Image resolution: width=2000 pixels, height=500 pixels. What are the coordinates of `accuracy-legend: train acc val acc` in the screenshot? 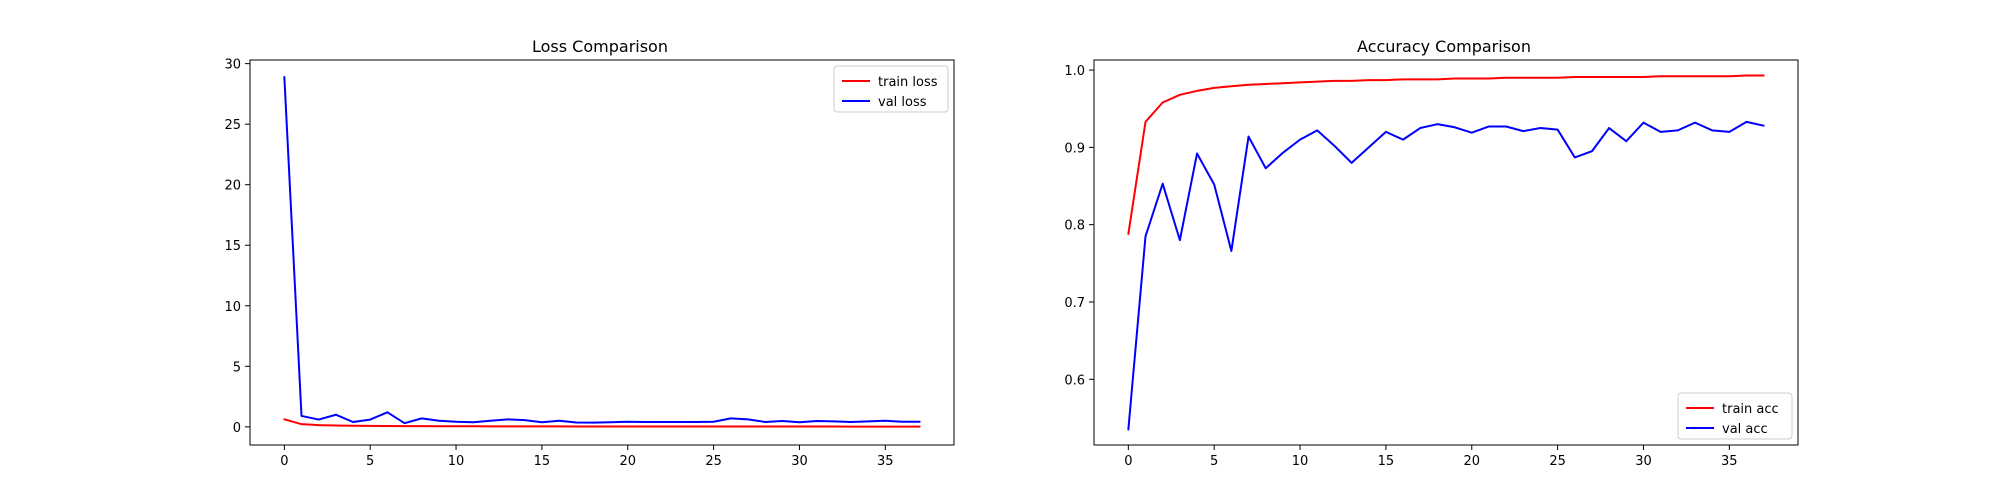 It's located at (1735, 416).